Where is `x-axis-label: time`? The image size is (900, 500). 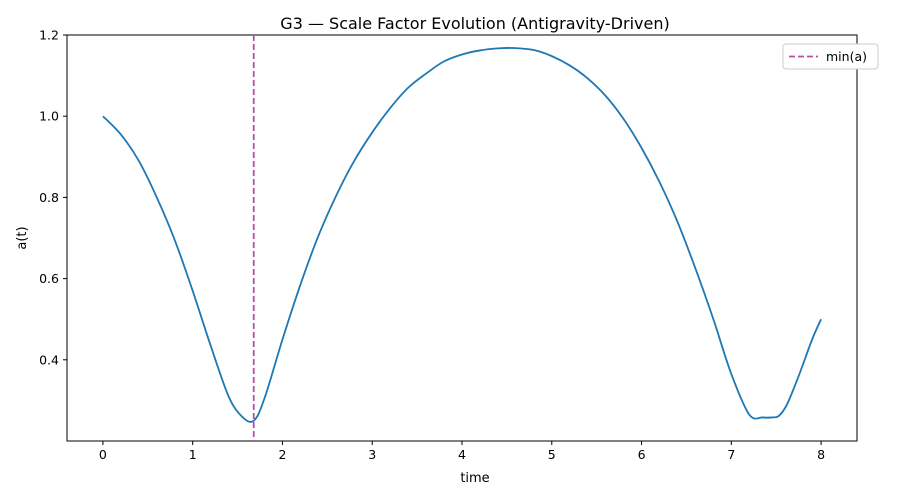
x-axis-label: time is located at coordinates (474, 478).